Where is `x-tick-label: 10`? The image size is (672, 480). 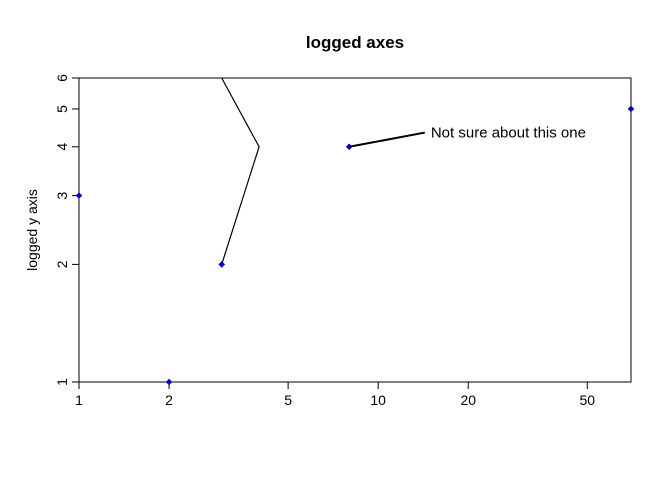
x-tick-label: 10 is located at coordinates (378, 400).